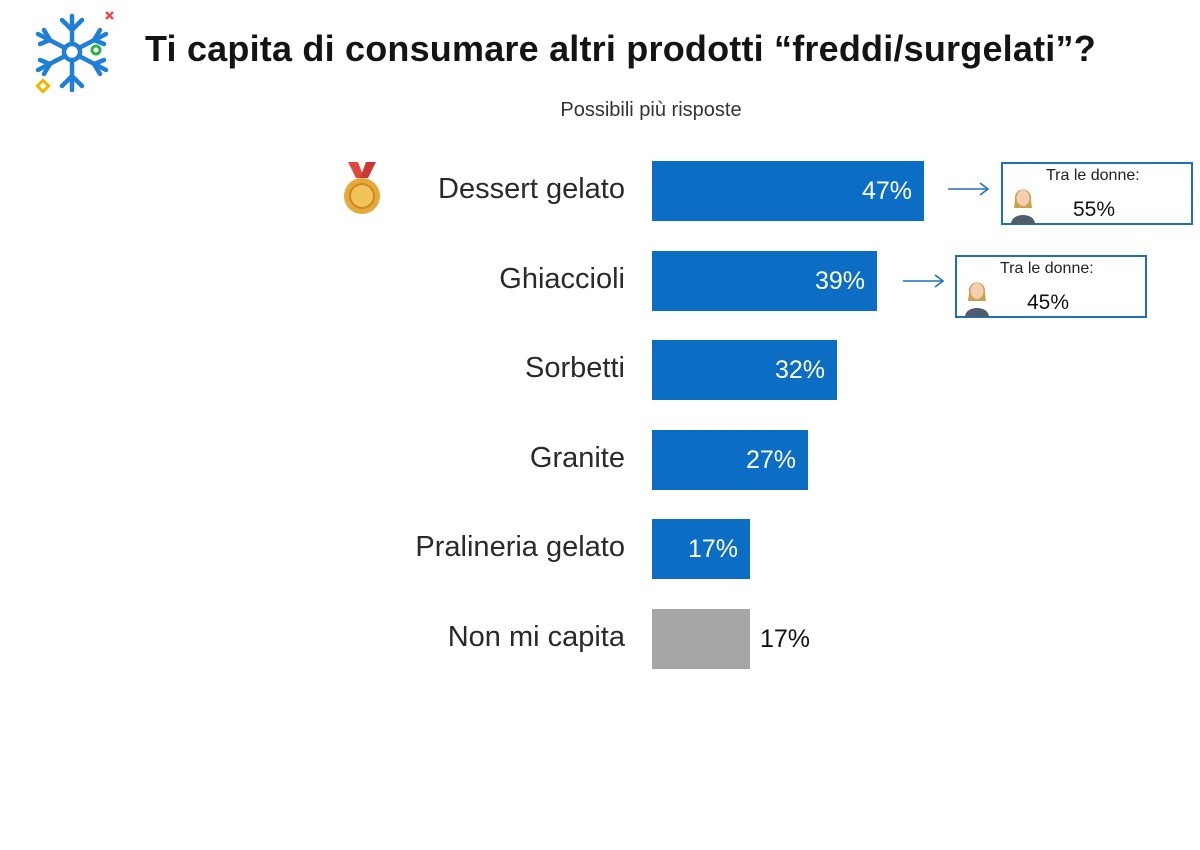 This screenshot has height=850, width=1200. Describe the element at coordinates (1094, 209) in the screenshot. I see `callout-value: 55%` at that location.